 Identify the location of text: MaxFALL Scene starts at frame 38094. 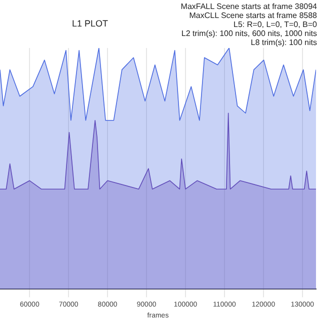
(249, 7).